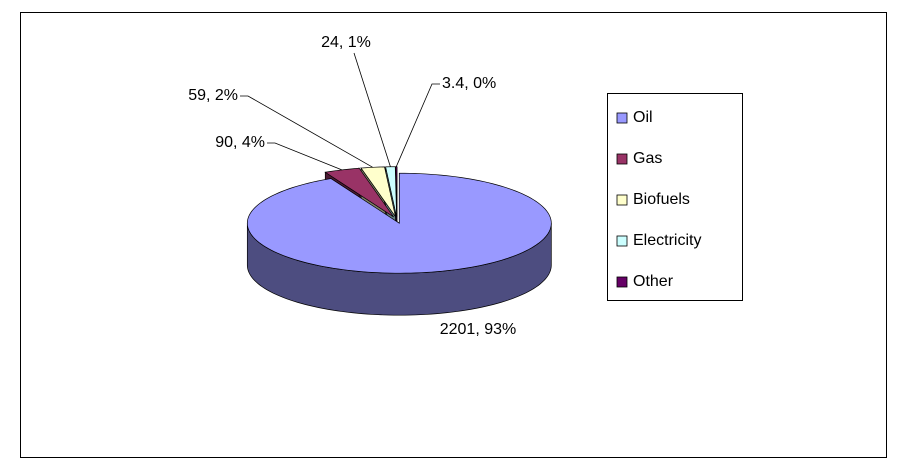 The width and height of the screenshot is (907, 459). What do you see at coordinates (213, 95) in the screenshot?
I see `data-label: 59, 2%` at bounding box center [213, 95].